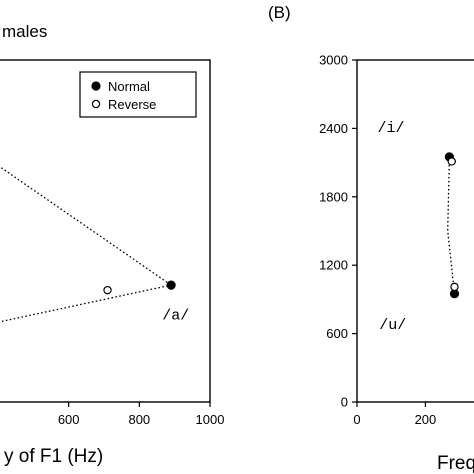 The width and height of the screenshot is (474, 474). What do you see at coordinates (333, 196) in the screenshot?
I see `y-tick-label: 1800` at bounding box center [333, 196].